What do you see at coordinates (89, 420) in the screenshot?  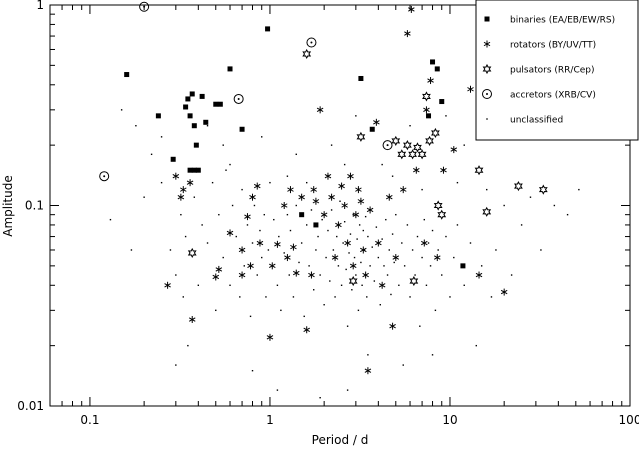 I see `x-tick-label: 0.1` at bounding box center [89, 420].